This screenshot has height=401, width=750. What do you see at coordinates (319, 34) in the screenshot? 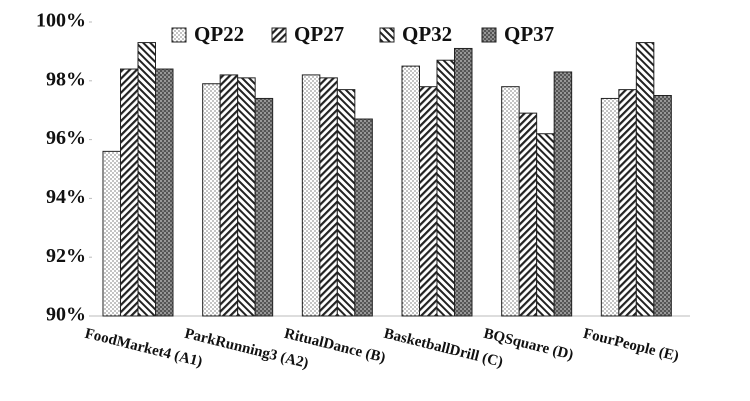
I see `legend-label: QP27` at bounding box center [319, 34].